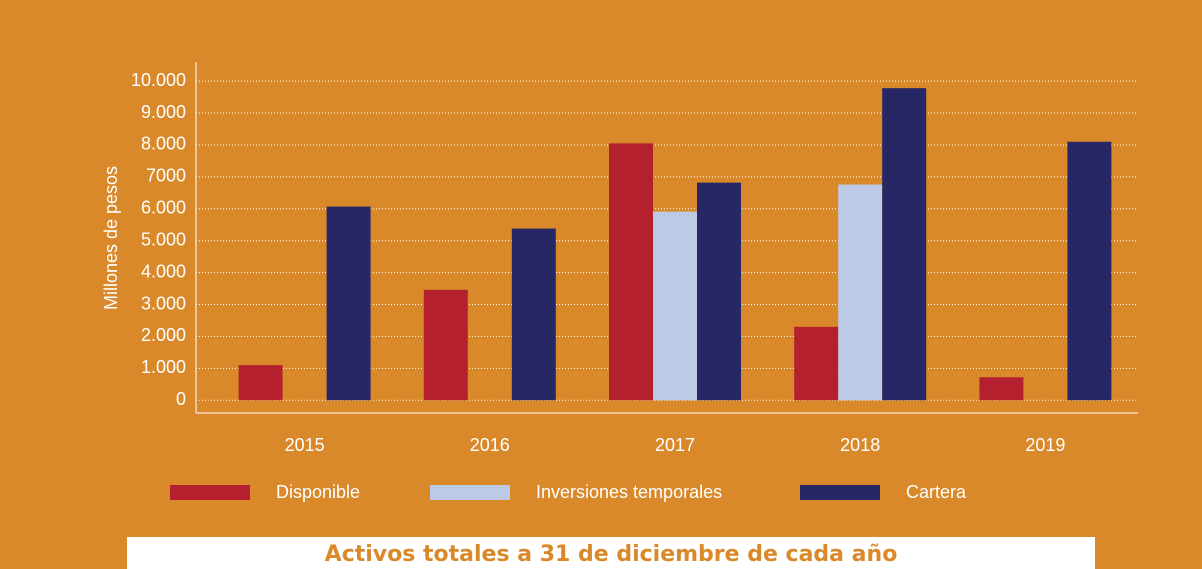 Image resolution: width=1202 pixels, height=569 pixels. Describe the element at coordinates (860, 445) in the screenshot. I see `x-tick-label: 2018` at that location.